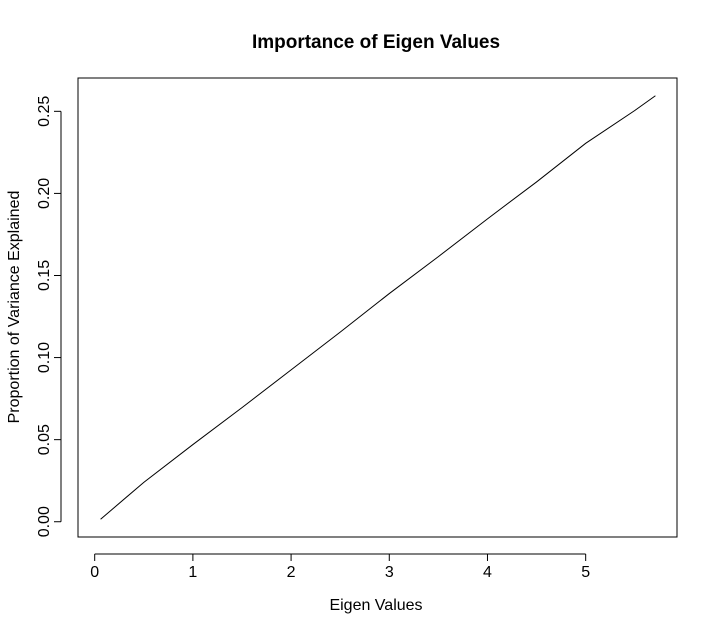  Describe the element at coordinates (49, 316) in the screenshot. I see `y-axis: 0.00 0.05 0.10 0.15 0.20 0.25` at that location.